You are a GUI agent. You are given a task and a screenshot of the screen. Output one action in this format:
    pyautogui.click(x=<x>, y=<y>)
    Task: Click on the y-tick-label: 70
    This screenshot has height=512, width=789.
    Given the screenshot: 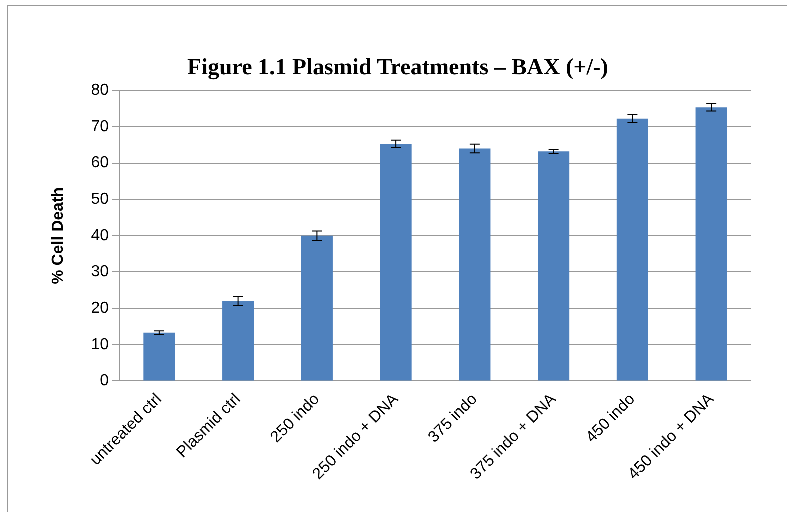 What is the action you would take?
    pyautogui.click(x=100, y=127)
    